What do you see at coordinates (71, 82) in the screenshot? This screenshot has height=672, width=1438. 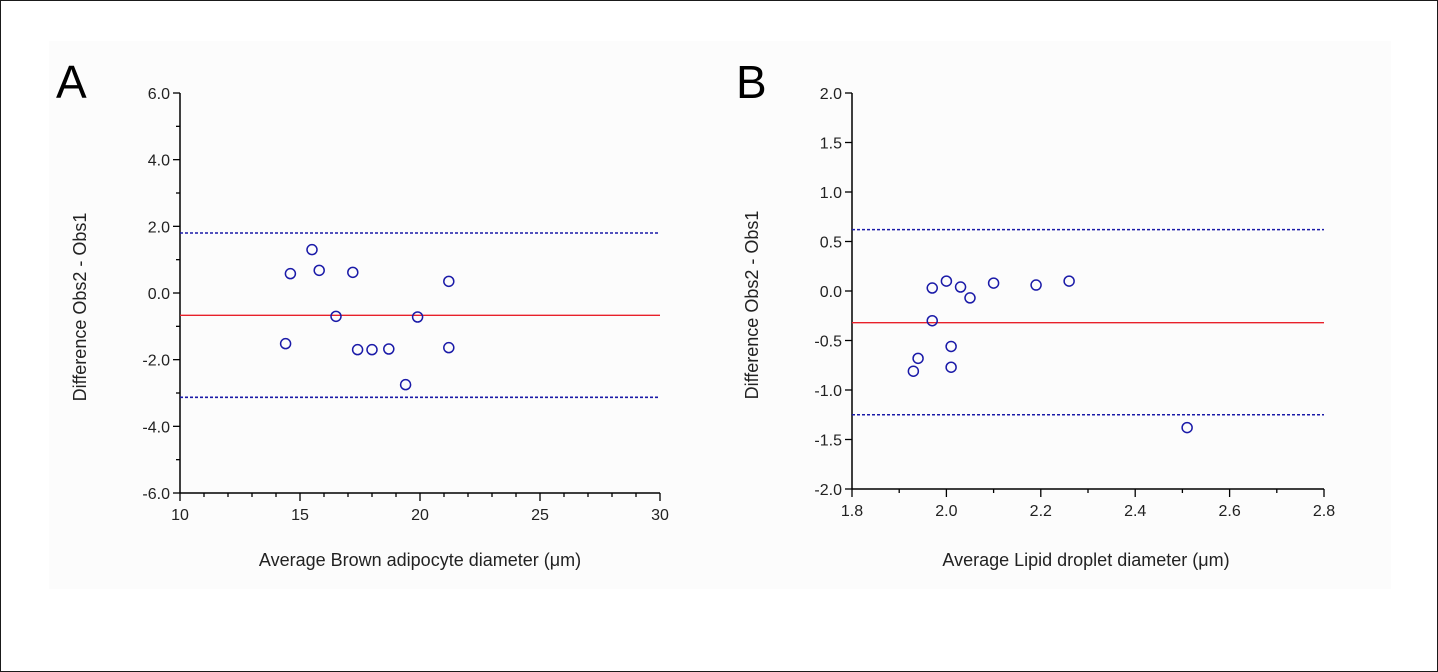 I see `panel-letter: A` at bounding box center [71, 82].